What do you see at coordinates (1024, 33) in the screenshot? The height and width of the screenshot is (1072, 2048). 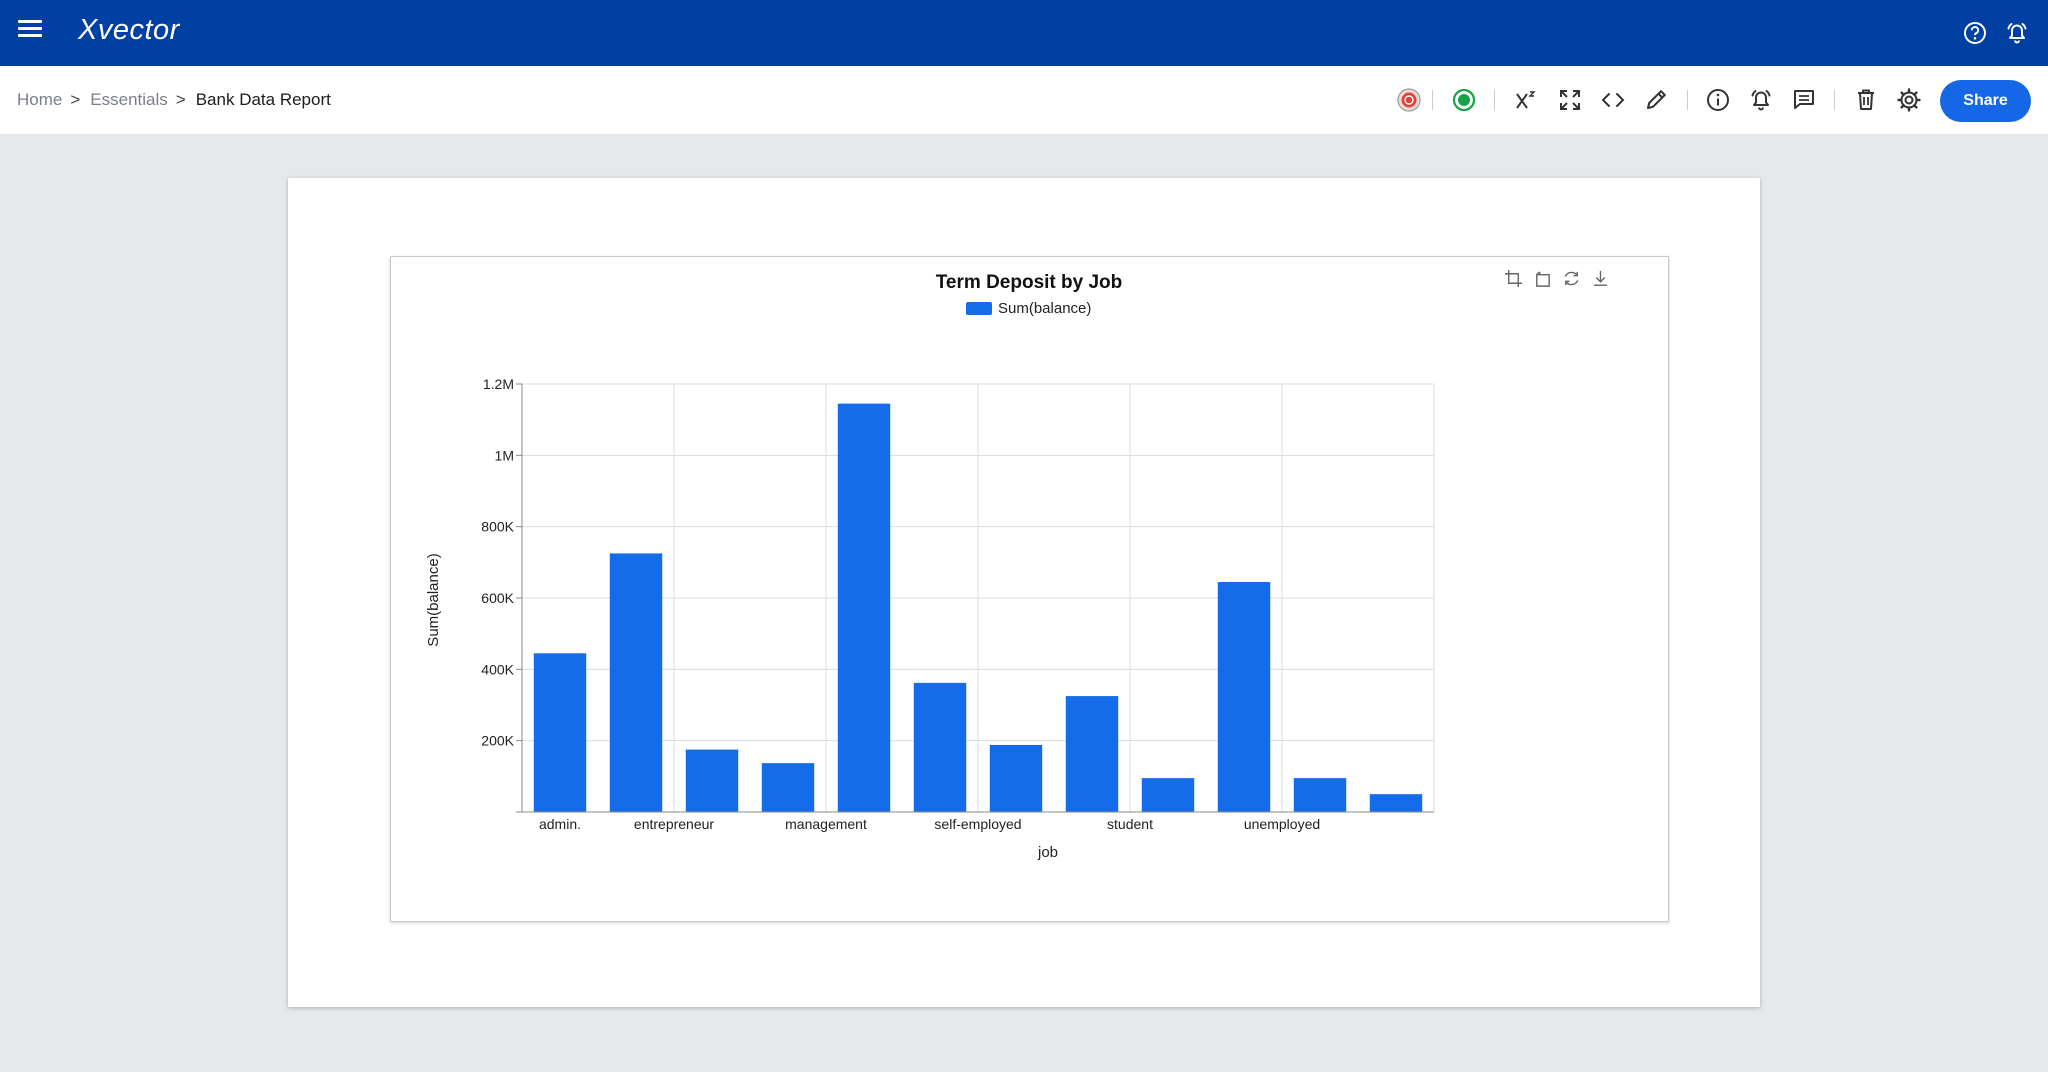 I see `top-app-bar: Xvector` at bounding box center [1024, 33].